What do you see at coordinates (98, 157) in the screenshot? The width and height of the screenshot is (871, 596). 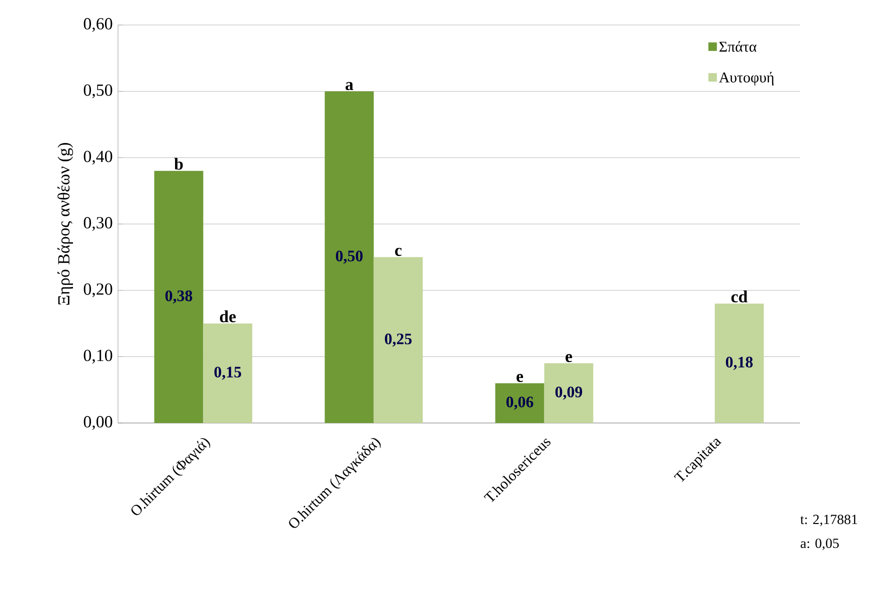 I see `y-tick-label: 0,40` at bounding box center [98, 157].